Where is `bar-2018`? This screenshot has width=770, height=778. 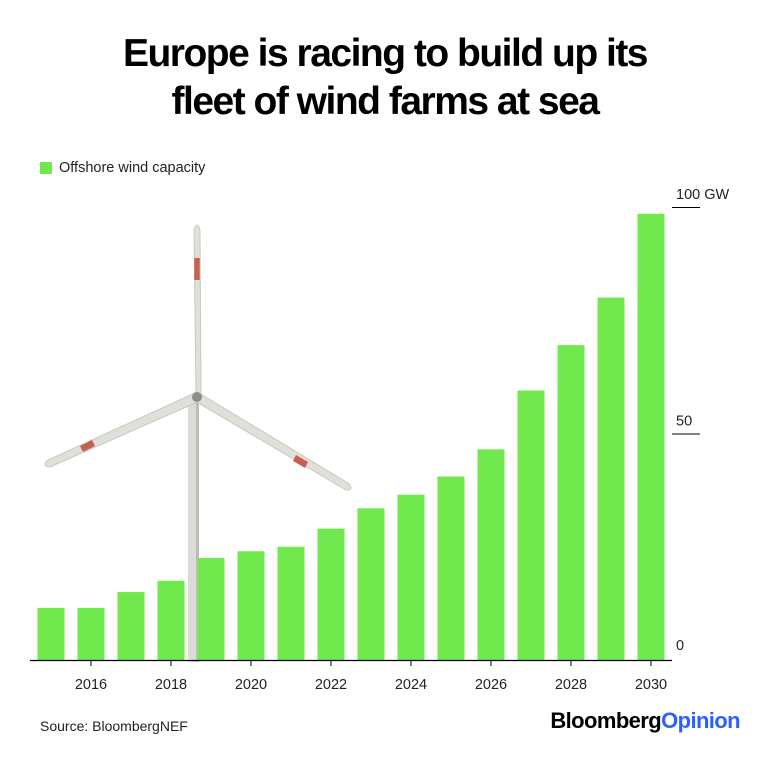
bar-2018 is located at coordinates (171, 620).